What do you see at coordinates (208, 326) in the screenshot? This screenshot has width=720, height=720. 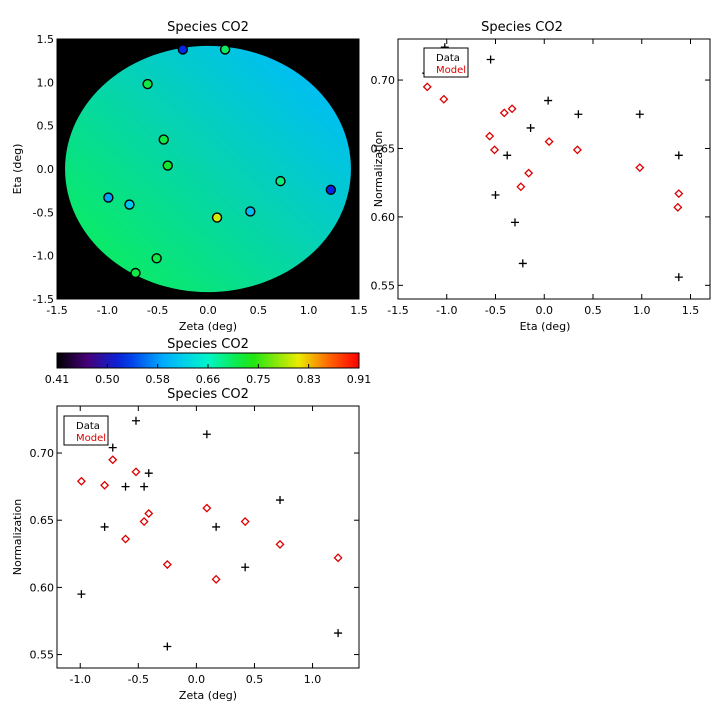 I see `map-x-label: Zeta (deg)` at bounding box center [208, 326].